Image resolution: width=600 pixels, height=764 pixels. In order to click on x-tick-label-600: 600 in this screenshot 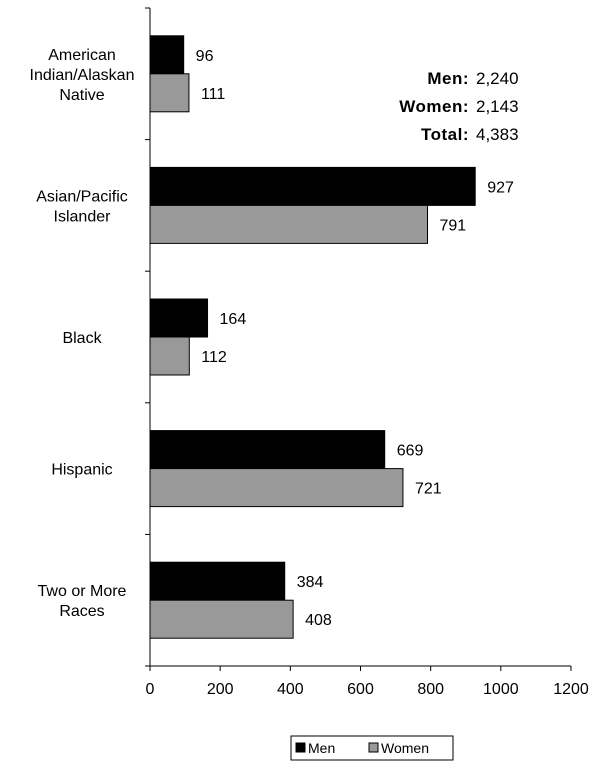, I will do `click(360, 689)`.